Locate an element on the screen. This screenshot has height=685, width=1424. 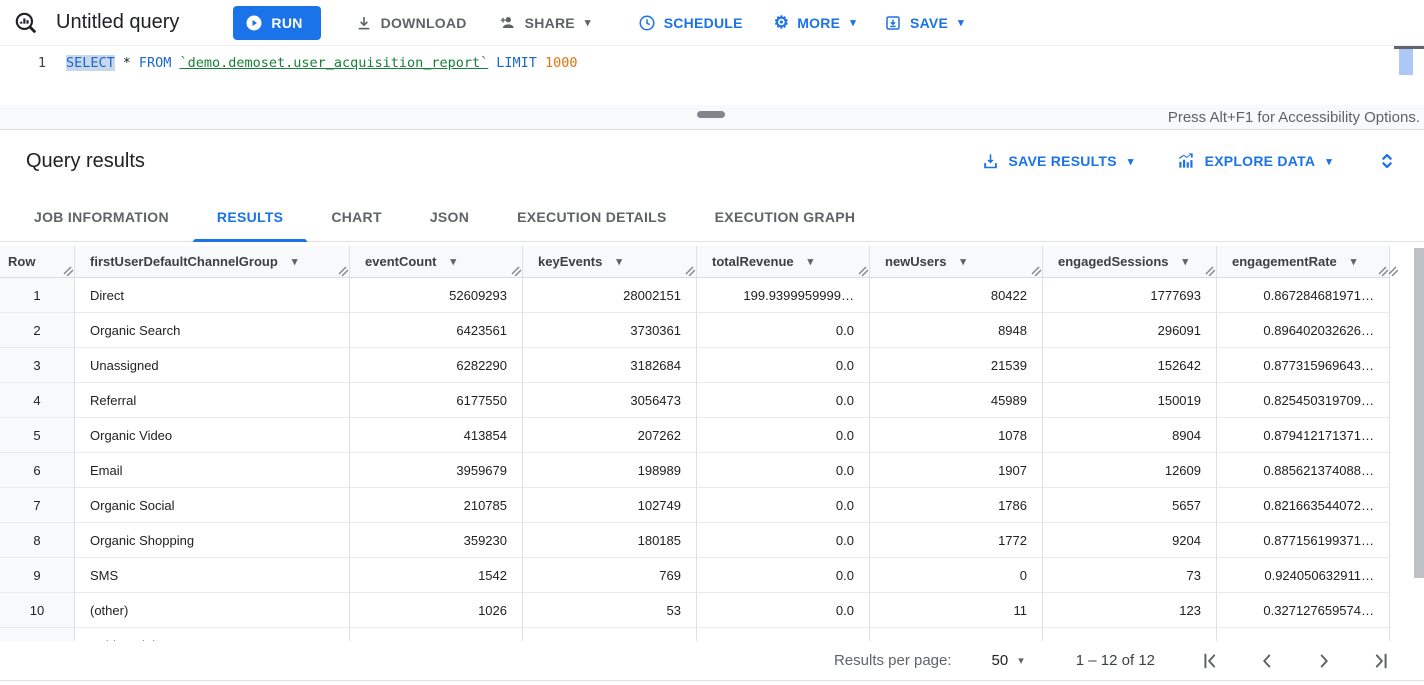
tab-chart: CHART is located at coordinates (356, 216).